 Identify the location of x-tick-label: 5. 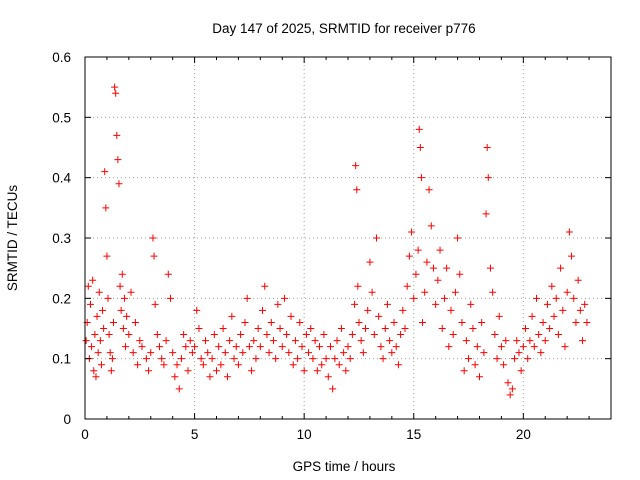
(195, 434).